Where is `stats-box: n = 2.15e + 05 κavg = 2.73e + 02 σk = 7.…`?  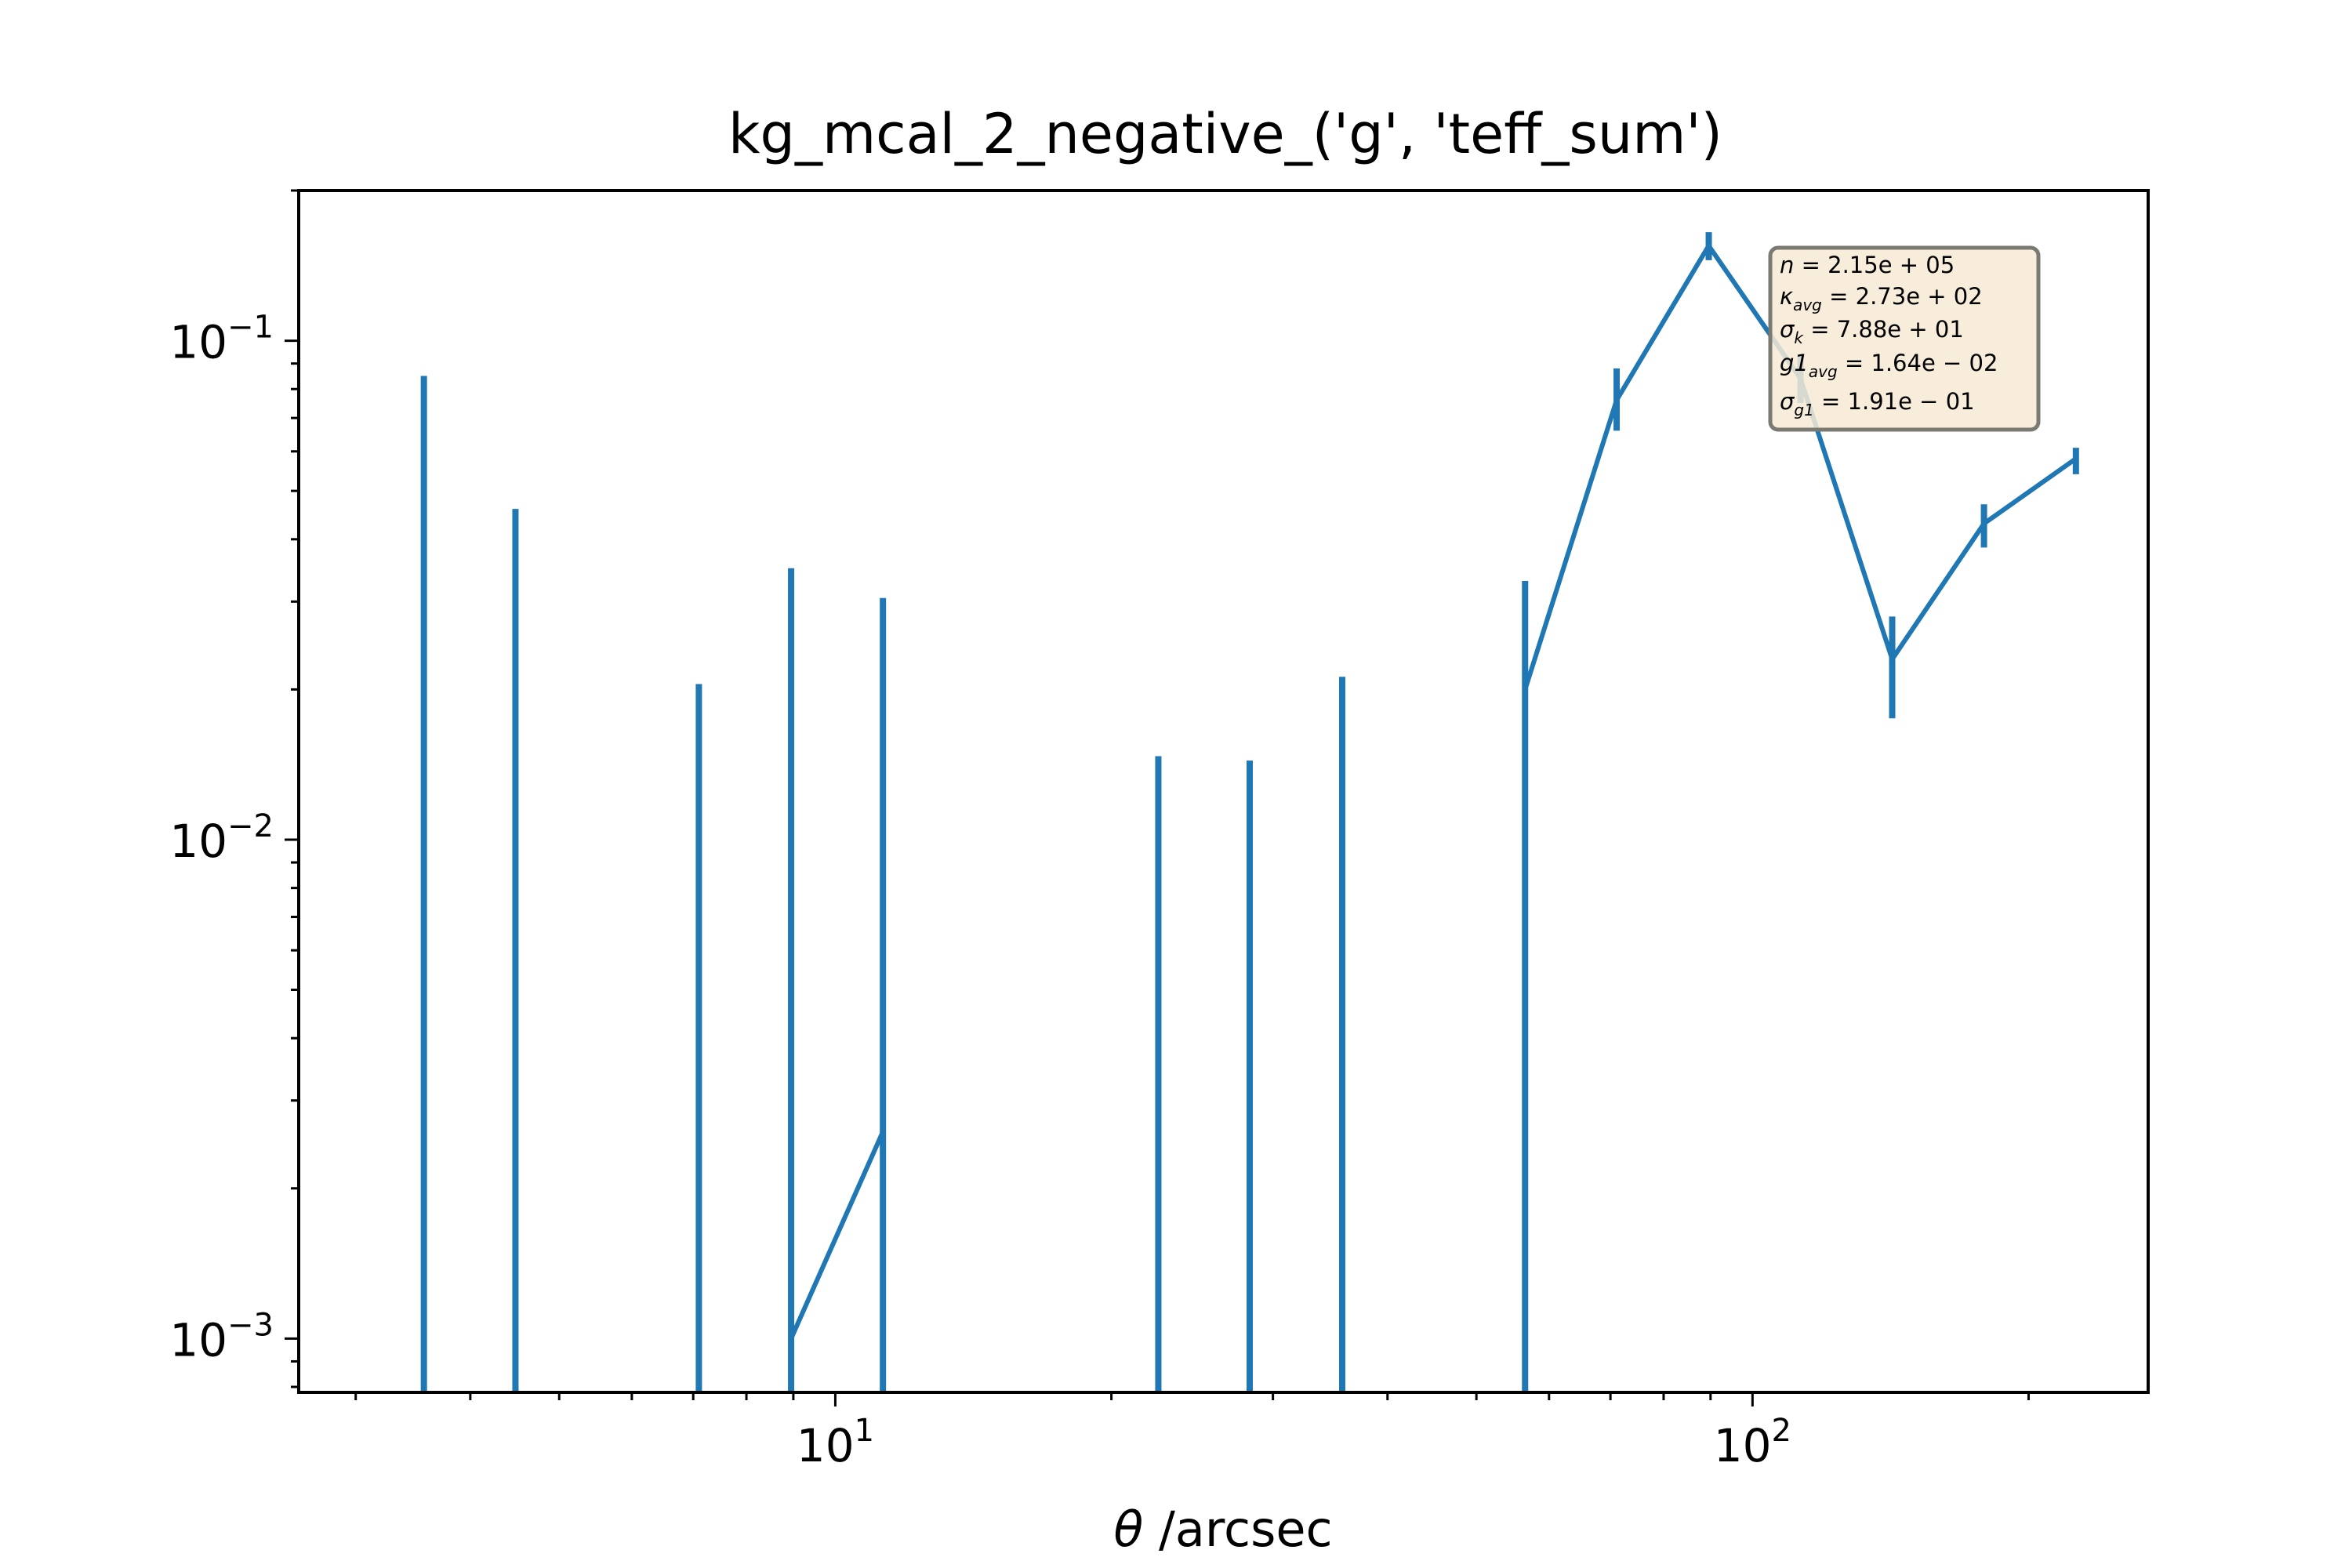 stats-box: n = 2.15e + 05 κavg = 2.73e + 02 σk = 7.… is located at coordinates (1904, 338).